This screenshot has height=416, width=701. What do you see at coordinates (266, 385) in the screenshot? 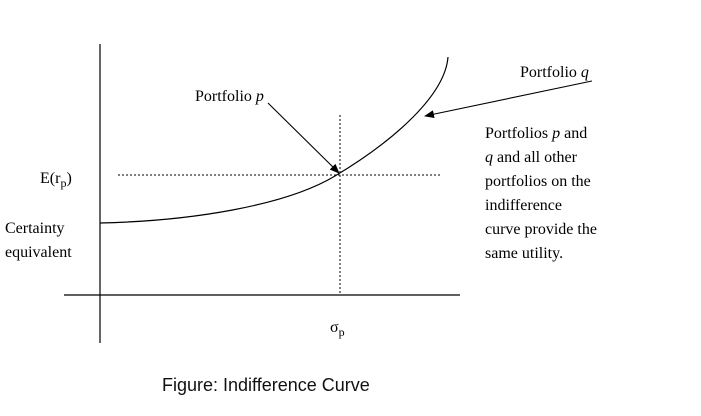
I see `figure-caption: Figure: Indifference Curve` at bounding box center [266, 385].